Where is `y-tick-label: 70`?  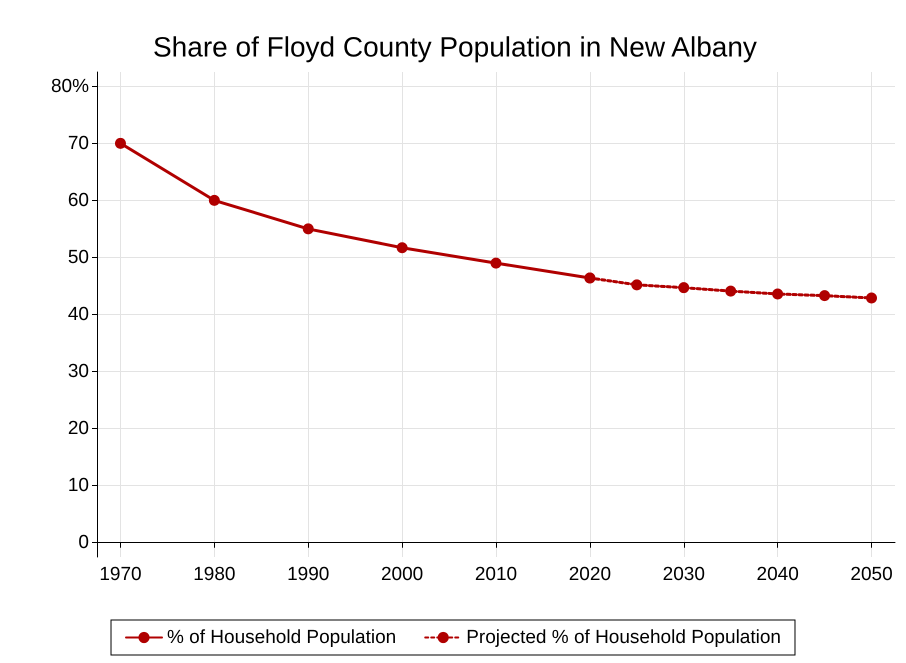 y-tick-label: 70 is located at coordinates (78, 143).